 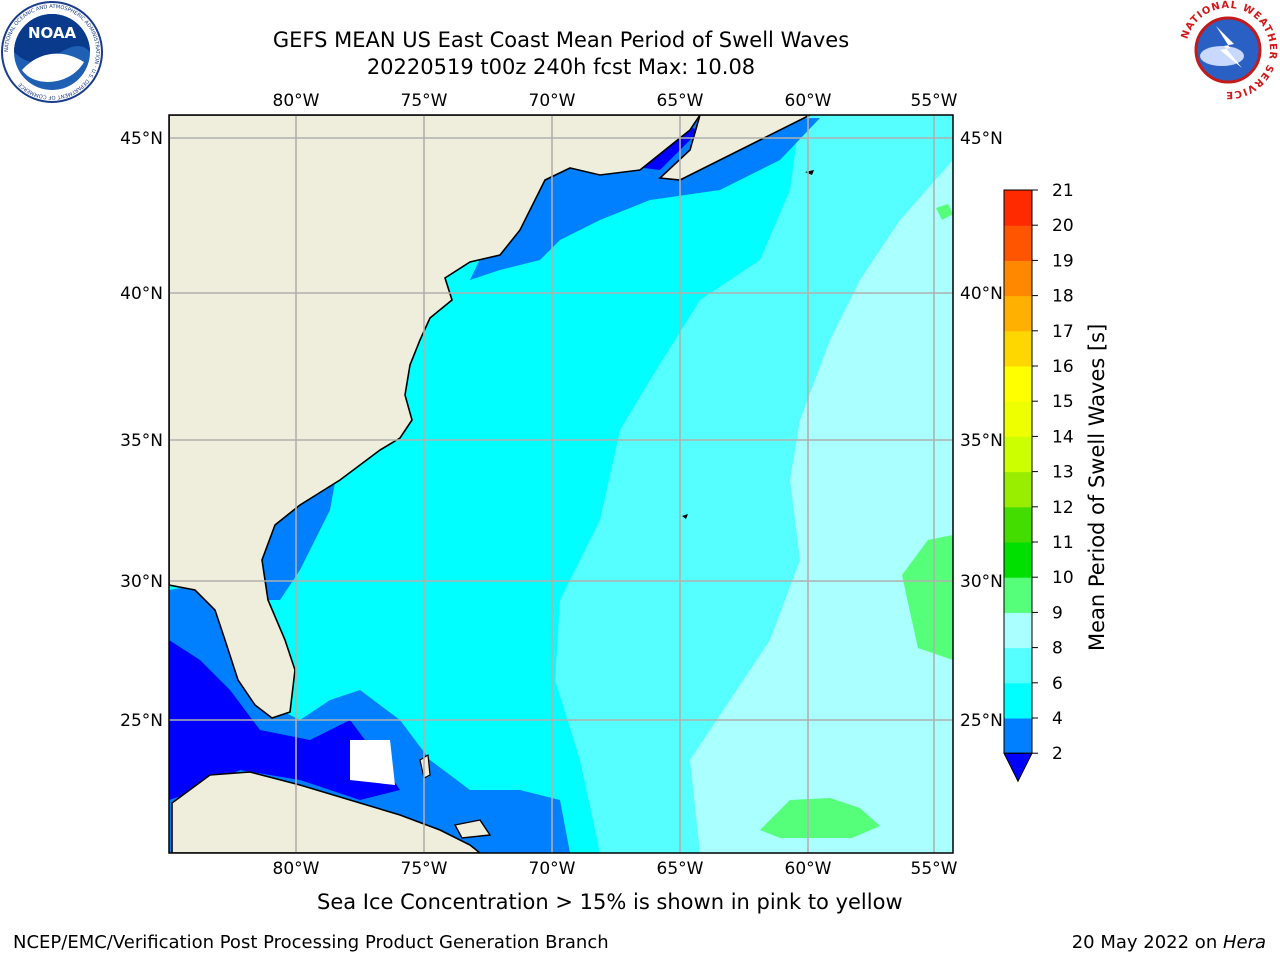 What do you see at coordinates (1057, 684) in the screenshot?
I see `colorbar-tick-label: 6` at bounding box center [1057, 684].